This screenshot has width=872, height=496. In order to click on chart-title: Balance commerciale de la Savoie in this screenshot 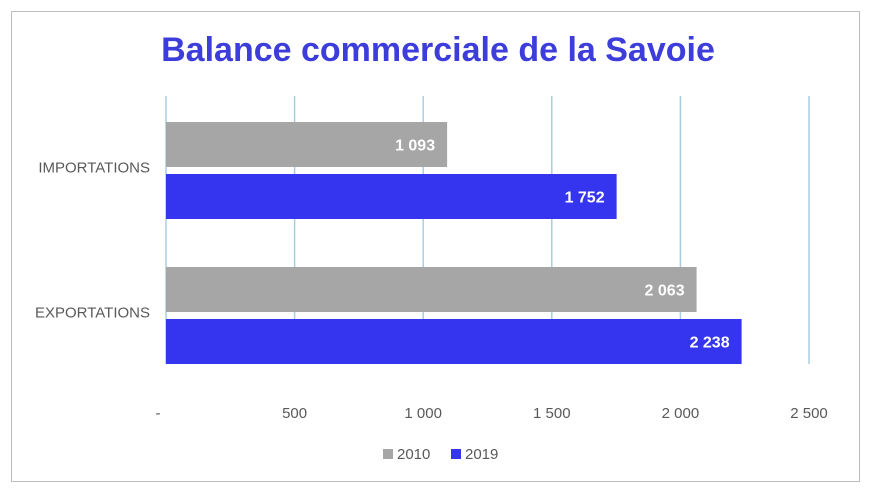, I will do `click(438, 50)`.